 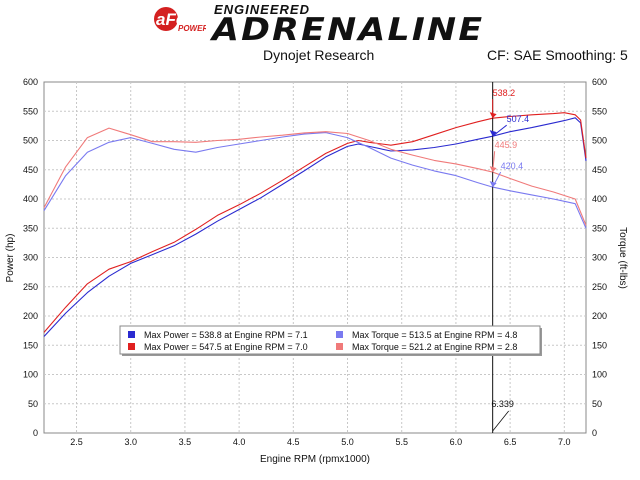 I want to click on svg-text: POWER, so click(x=192, y=28).